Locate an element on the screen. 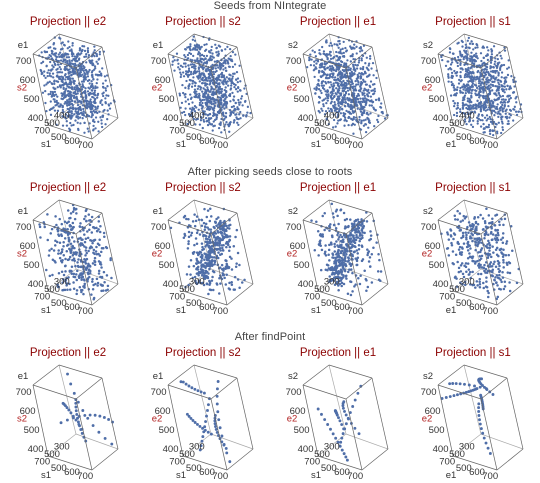  tick-label: 600 is located at coordinates (28, 80).